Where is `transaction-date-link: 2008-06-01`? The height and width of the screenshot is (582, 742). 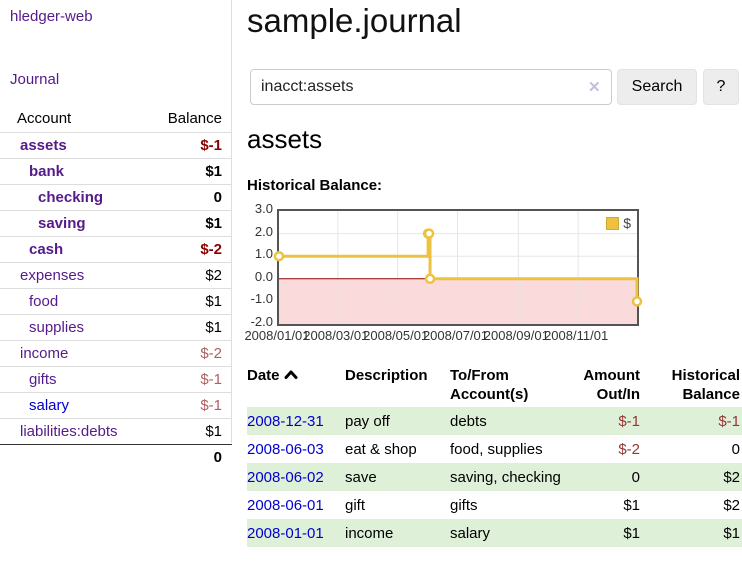
transaction-date-link: 2008-06-01 is located at coordinates (285, 505).